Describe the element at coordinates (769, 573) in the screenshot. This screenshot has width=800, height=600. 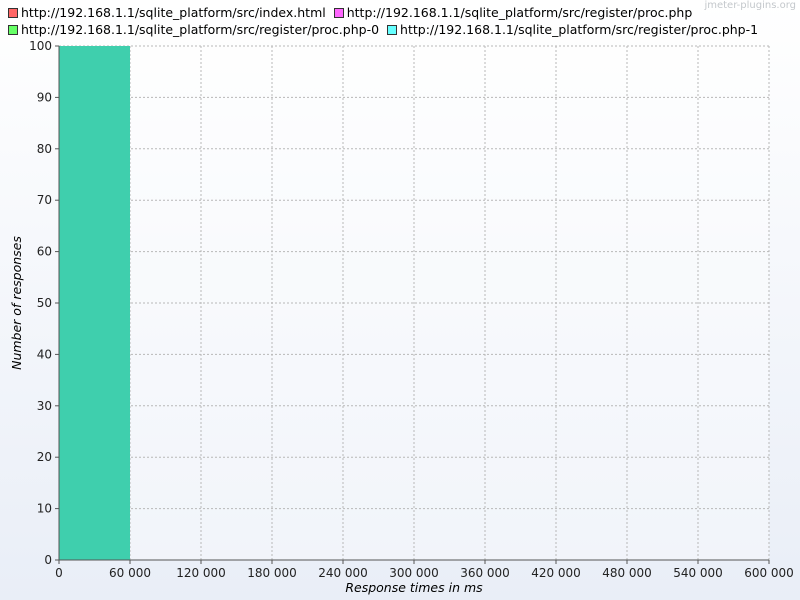
I see `x-tick-label: 600 000` at that location.